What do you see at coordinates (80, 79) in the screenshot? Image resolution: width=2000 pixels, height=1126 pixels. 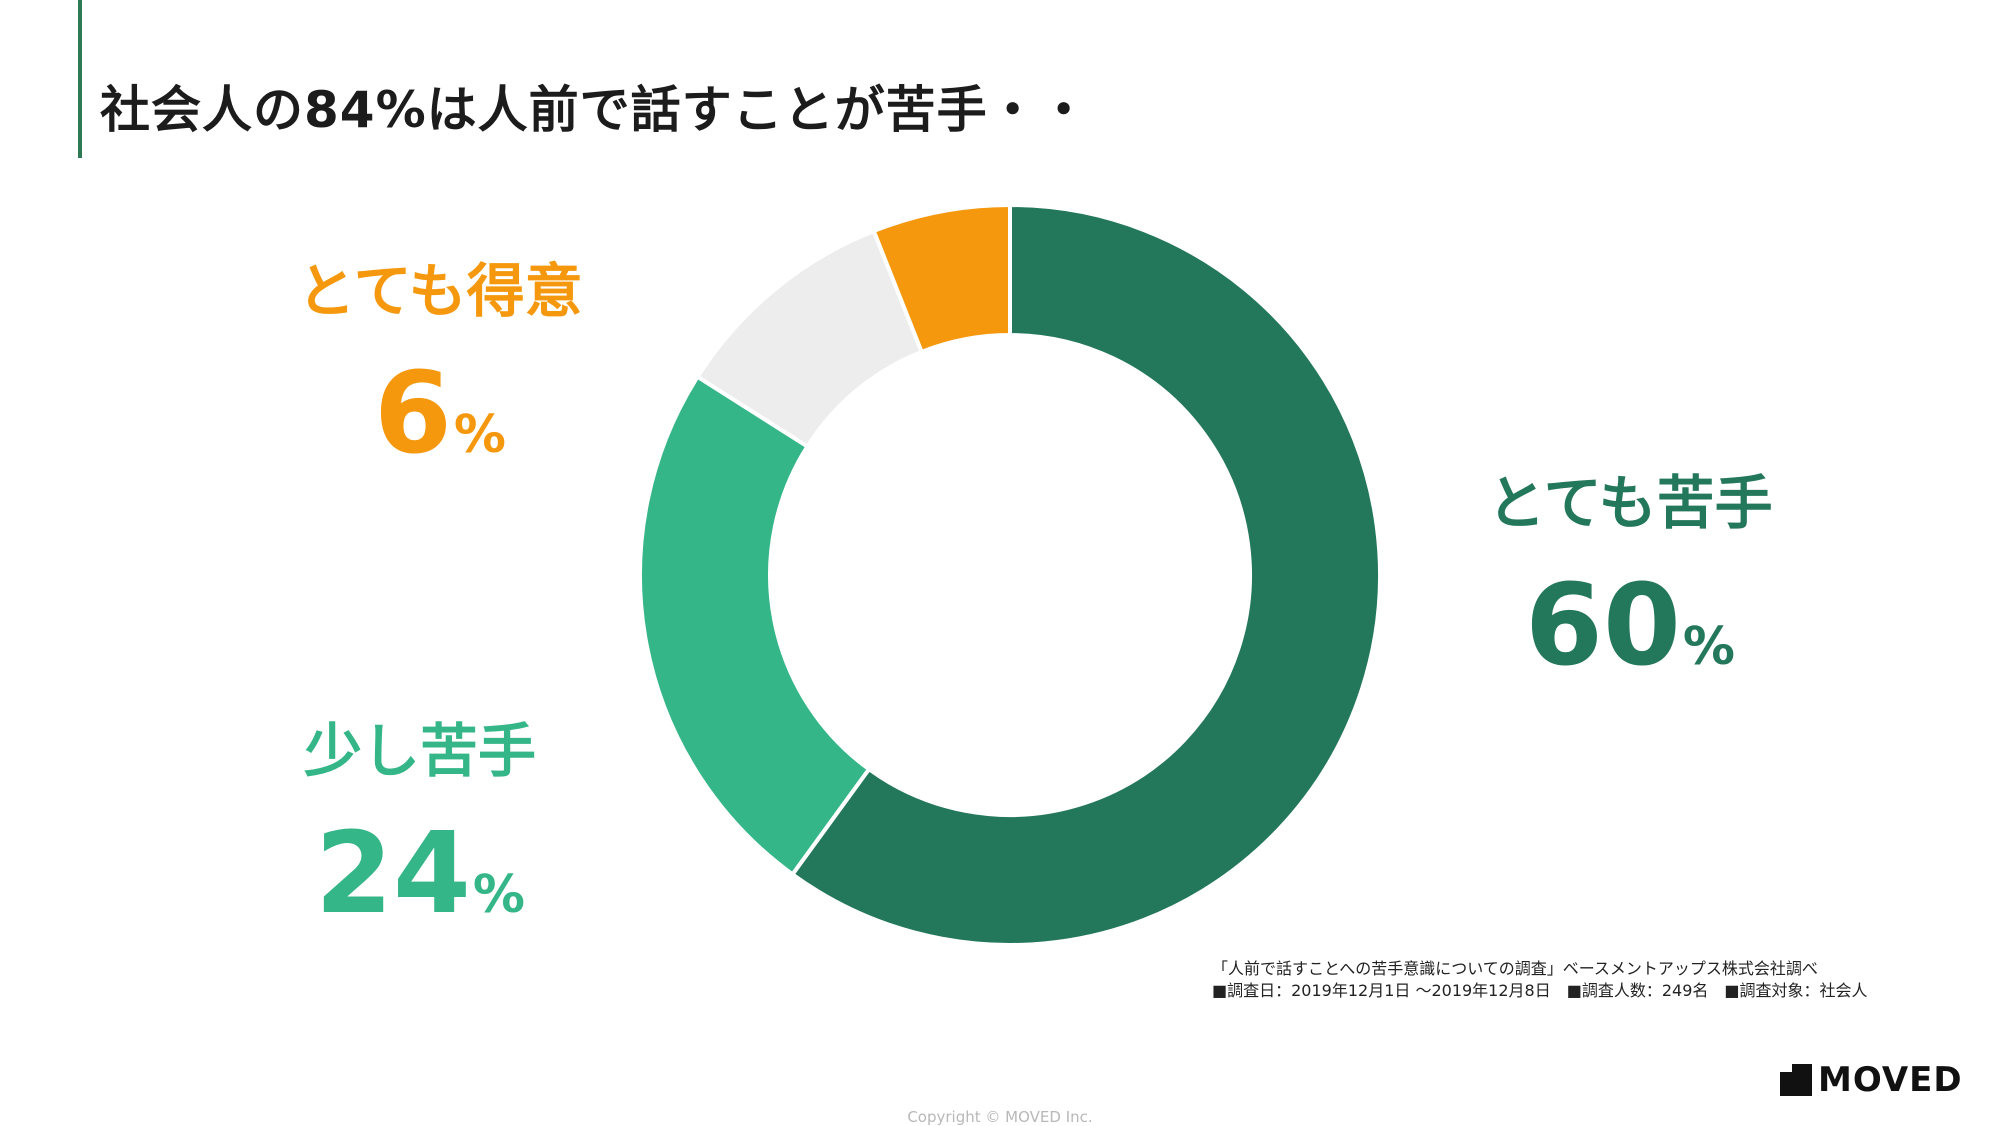 I see `title-accent-bar` at bounding box center [80, 79].